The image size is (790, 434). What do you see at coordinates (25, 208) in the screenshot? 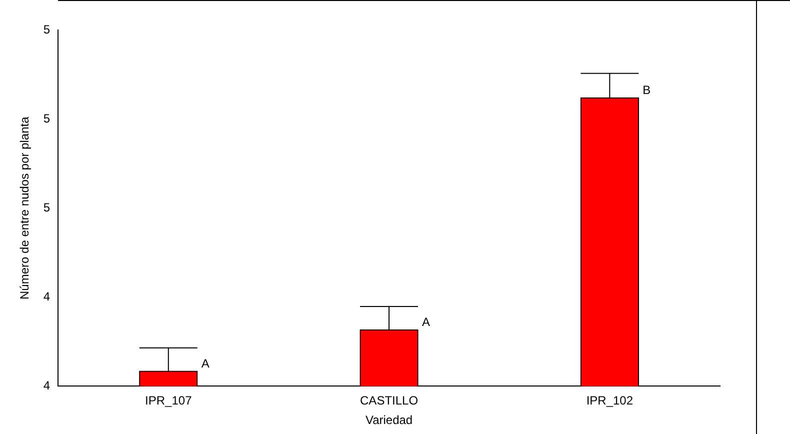
I see `y-axis-title: Número de entre nudos por planta` at bounding box center [25, 208].